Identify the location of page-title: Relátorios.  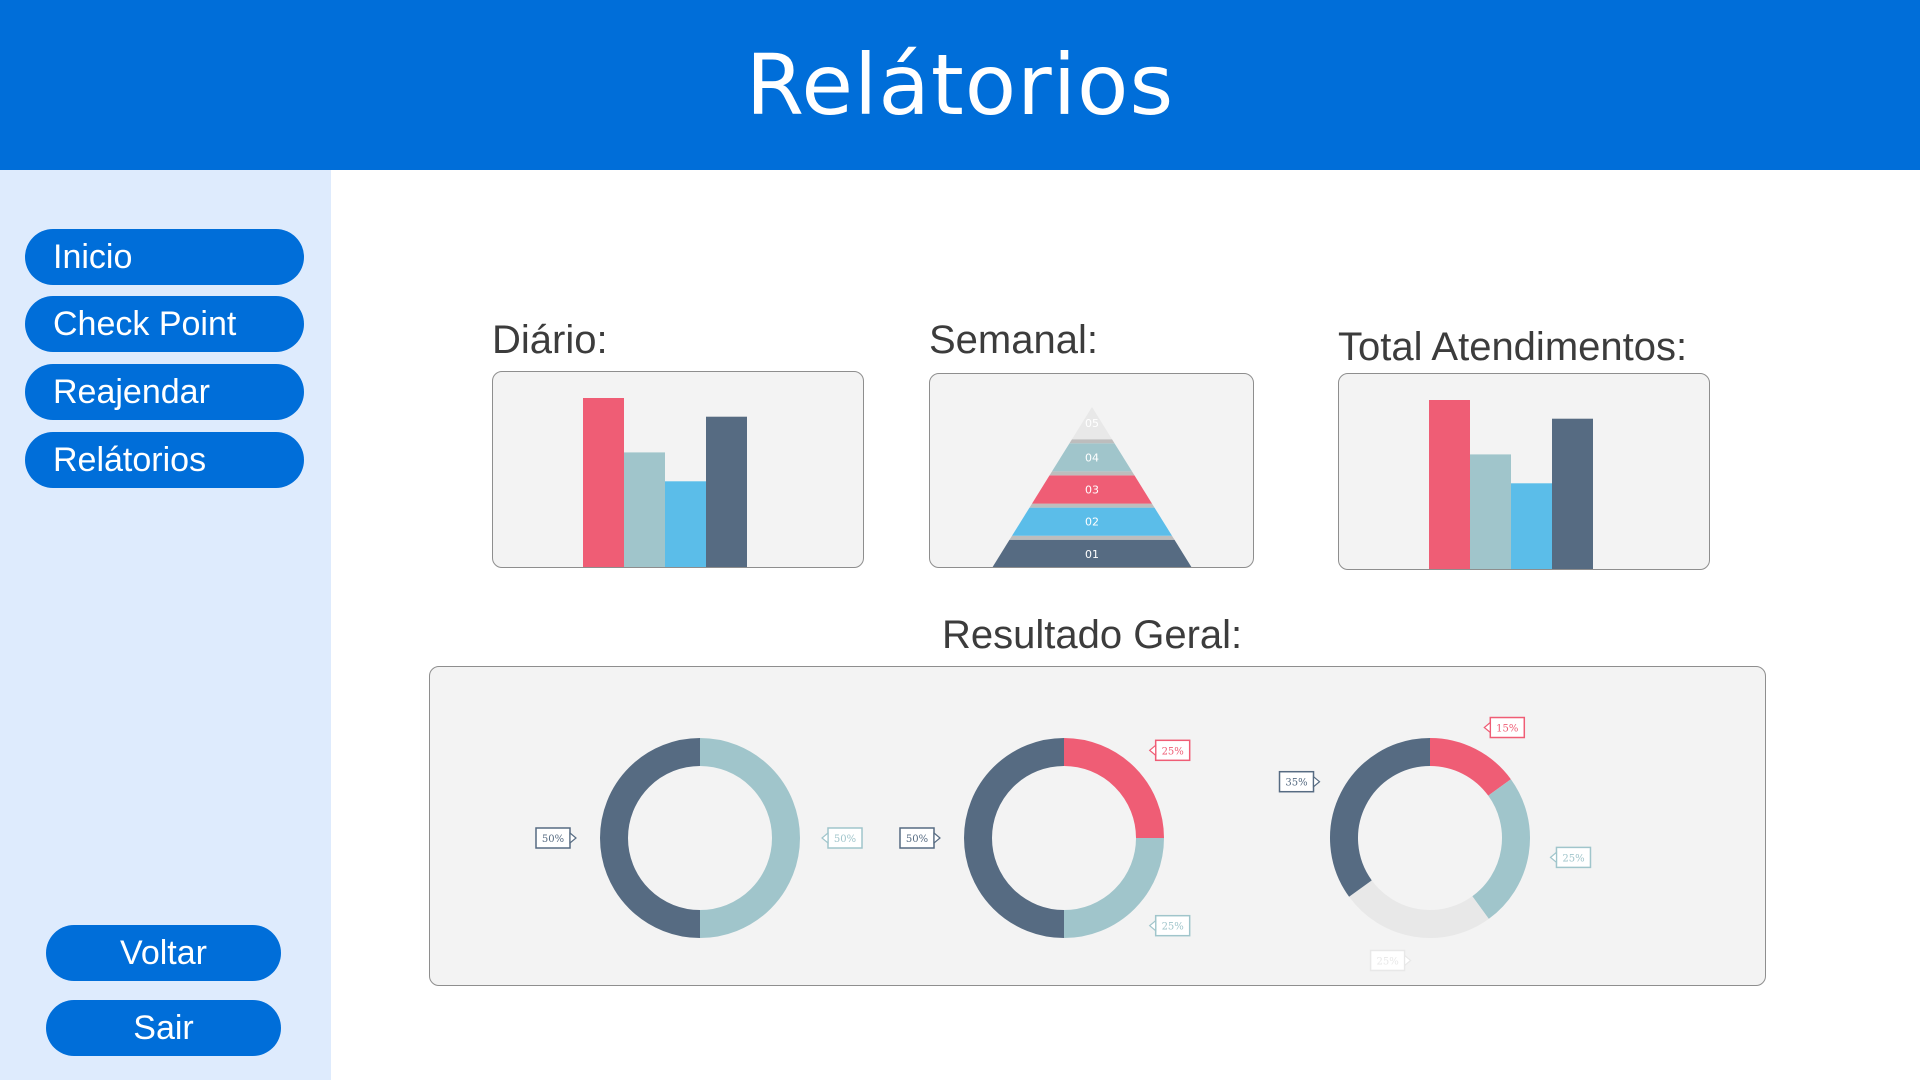
(960, 85).